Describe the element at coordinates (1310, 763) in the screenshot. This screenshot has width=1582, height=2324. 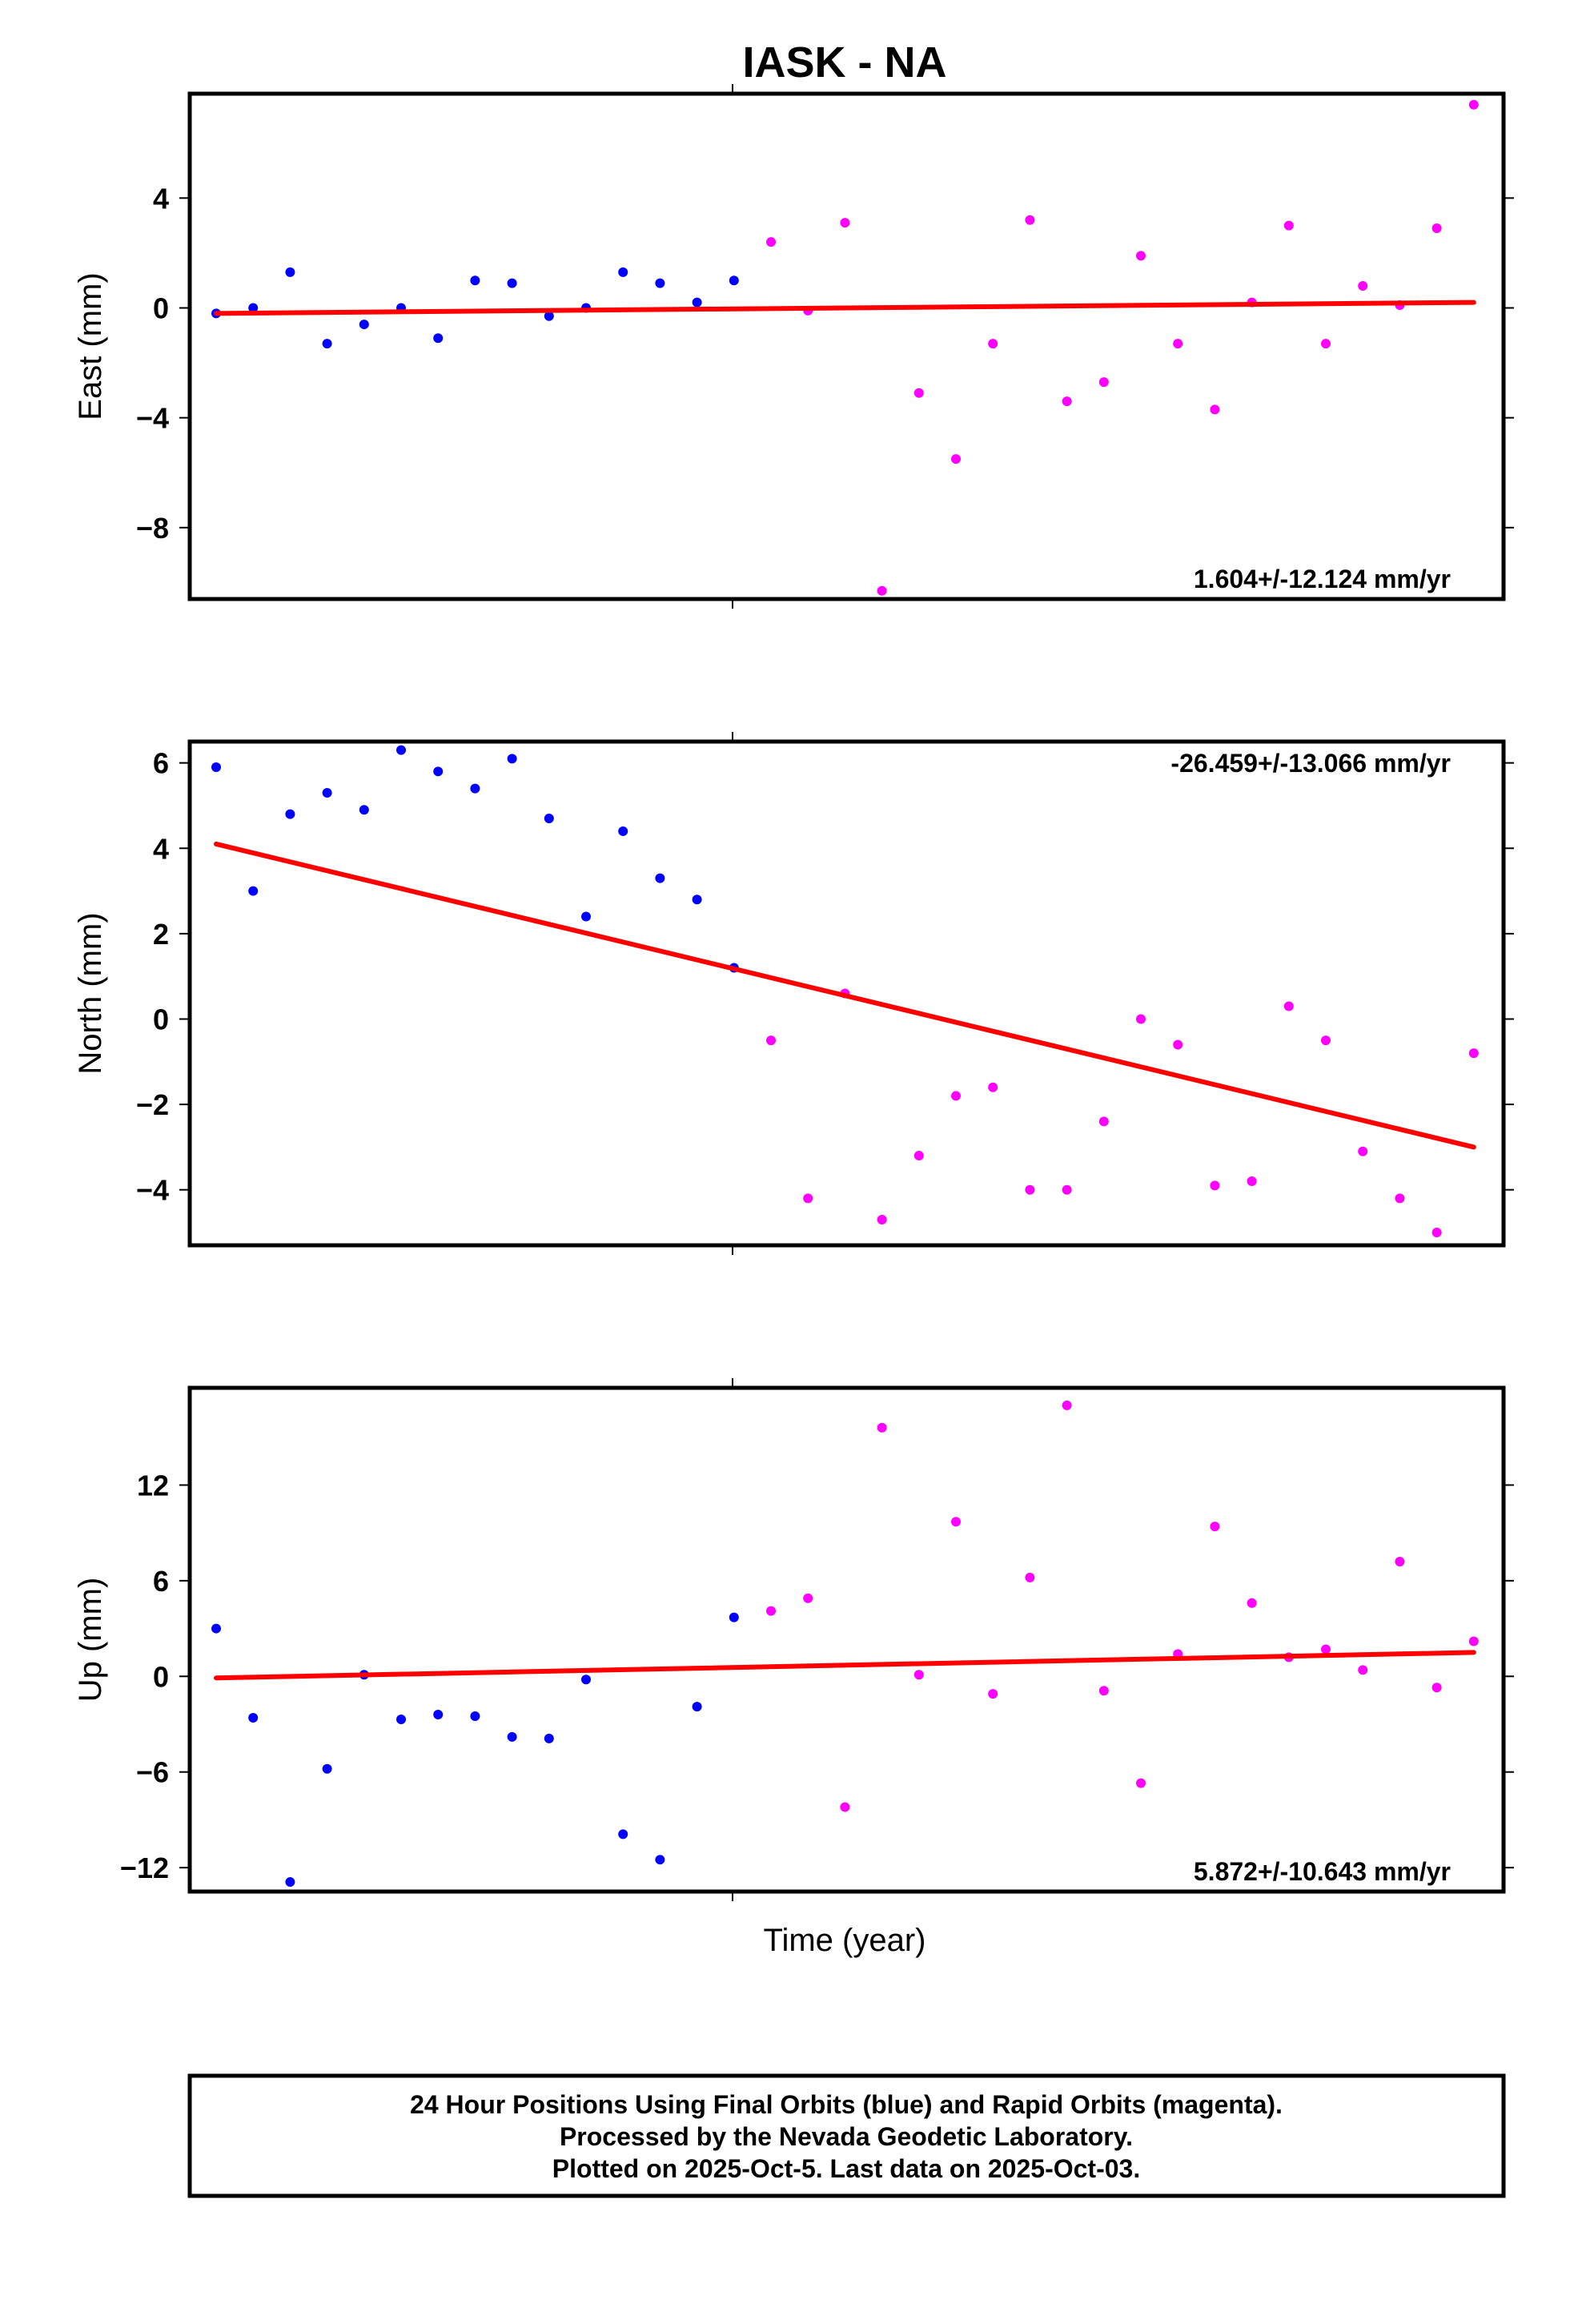
I see `velocity-rate-label: -26.459+/-13.066 mm/yr` at that location.